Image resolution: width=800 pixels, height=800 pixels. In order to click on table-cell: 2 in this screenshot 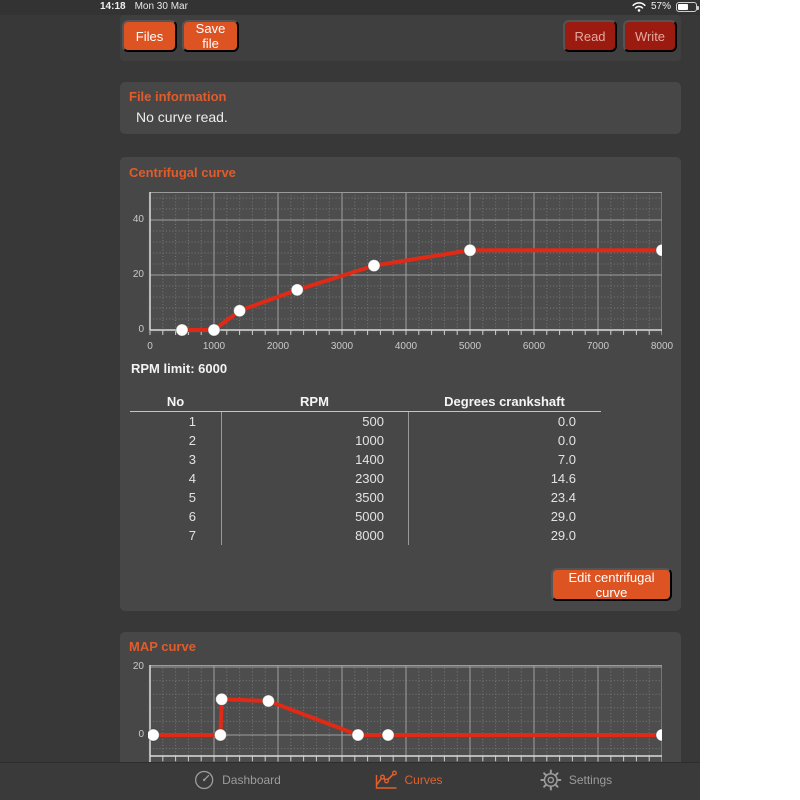, I will do `click(192, 440)`.